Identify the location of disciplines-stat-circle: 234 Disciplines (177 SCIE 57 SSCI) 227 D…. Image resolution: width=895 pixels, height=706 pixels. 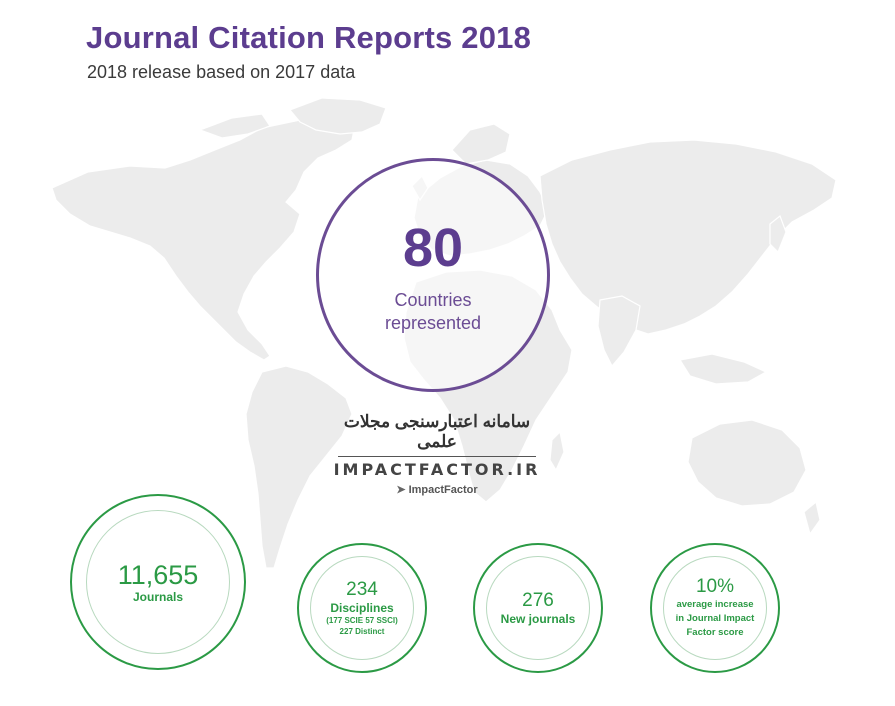
(362, 608).